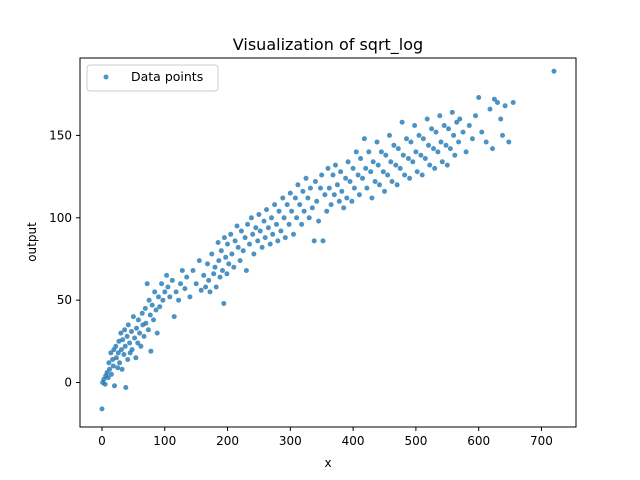 This screenshot has width=640, height=480. I want to click on x-tick-label: 200, so click(227, 441).